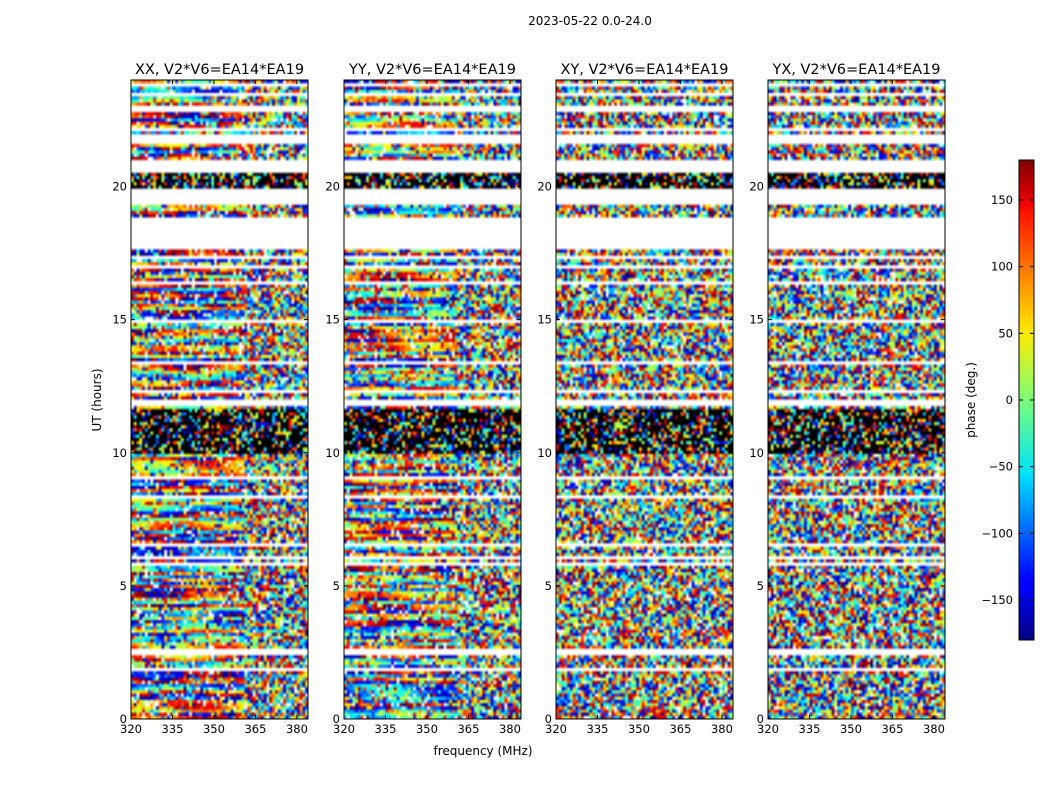  What do you see at coordinates (855, 70) in the screenshot?
I see `panel-title: YX, V2*V6=EA14*EA19` at bounding box center [855, 70].